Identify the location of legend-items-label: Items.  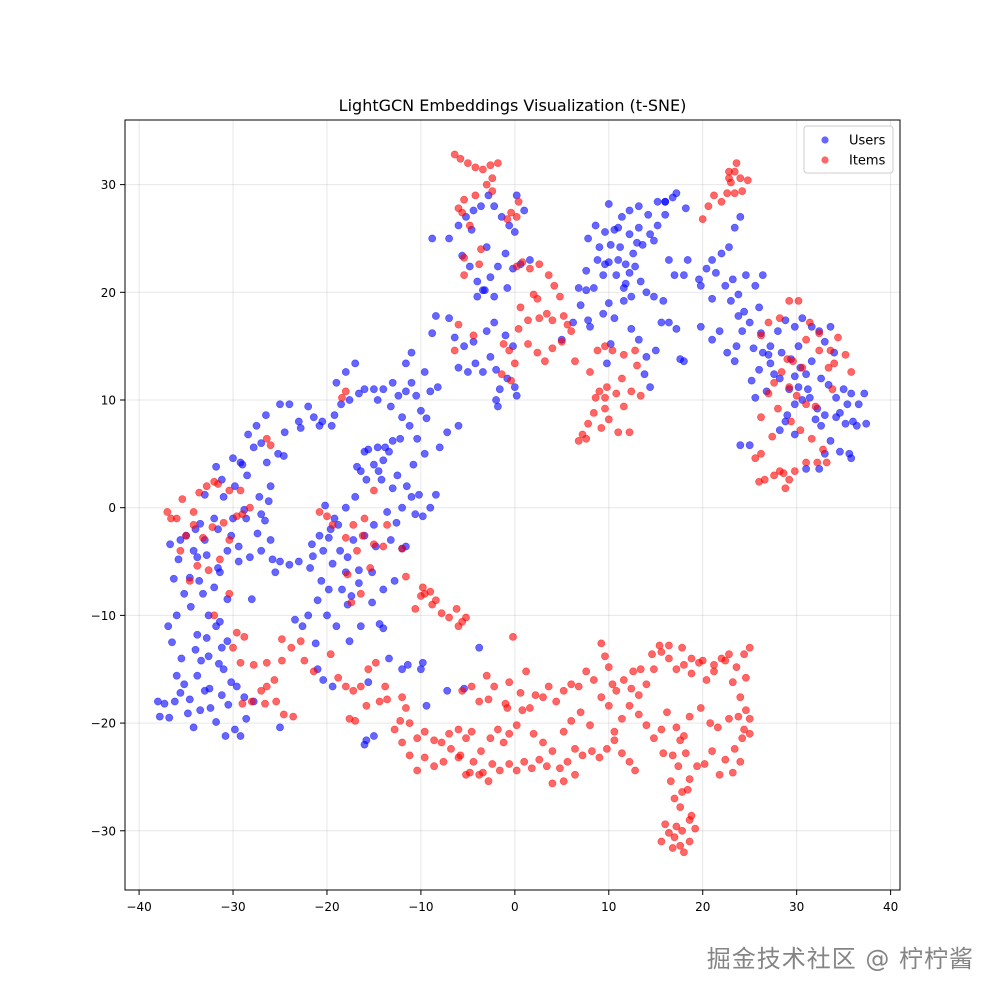
(867, 161).